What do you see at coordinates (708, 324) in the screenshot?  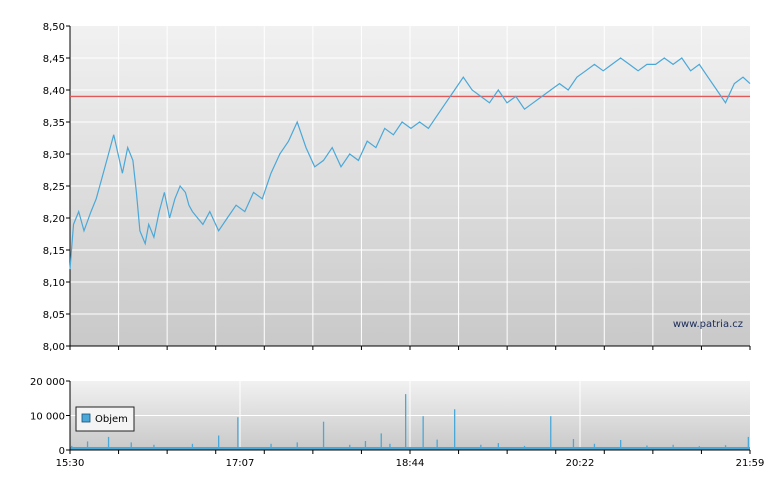 I see `watermark-text: www.patria.cz` at bounding box center [708, 324].